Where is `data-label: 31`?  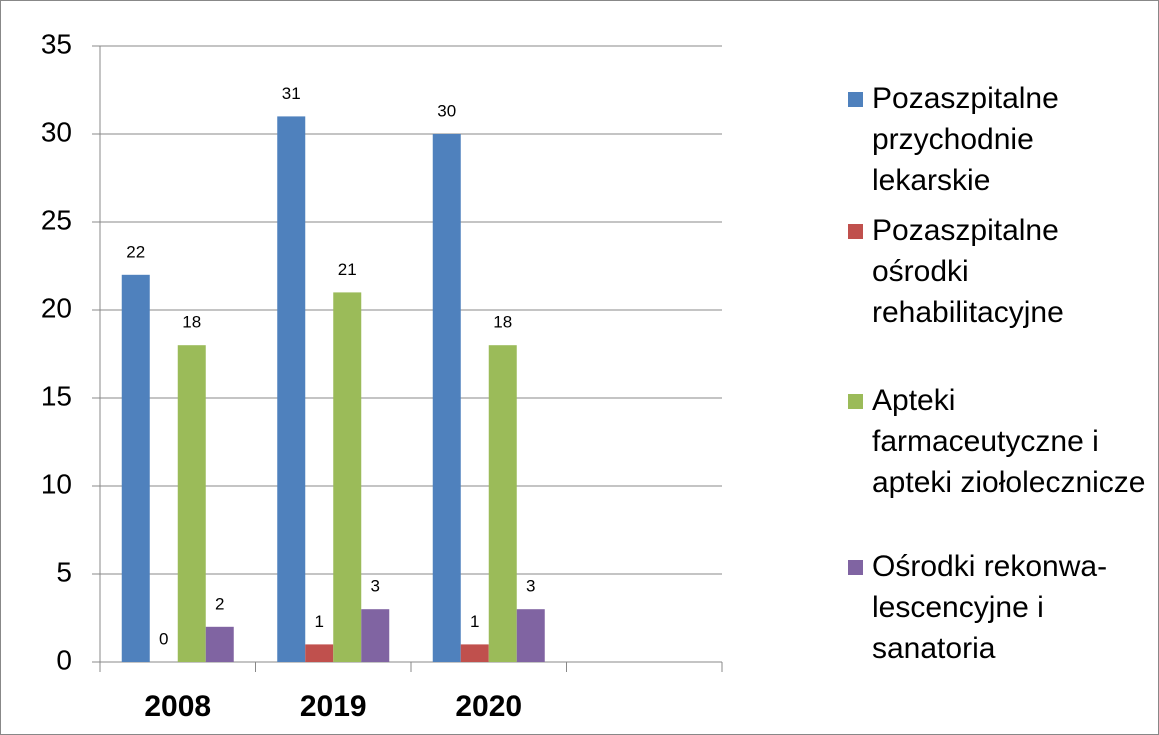 data-label: 31 is located at coordinates (291, 93).